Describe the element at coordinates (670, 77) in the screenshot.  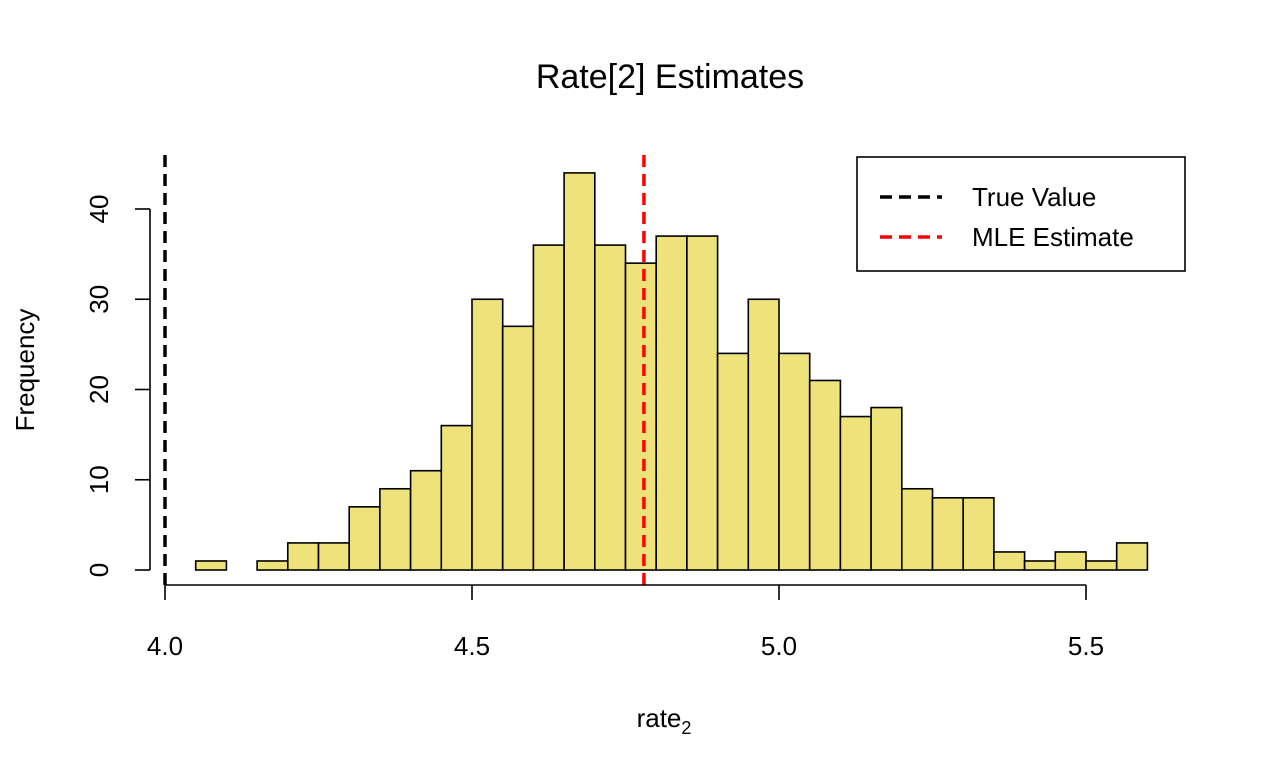
I see `chart-title: Rate[2] Estimates` at that location.